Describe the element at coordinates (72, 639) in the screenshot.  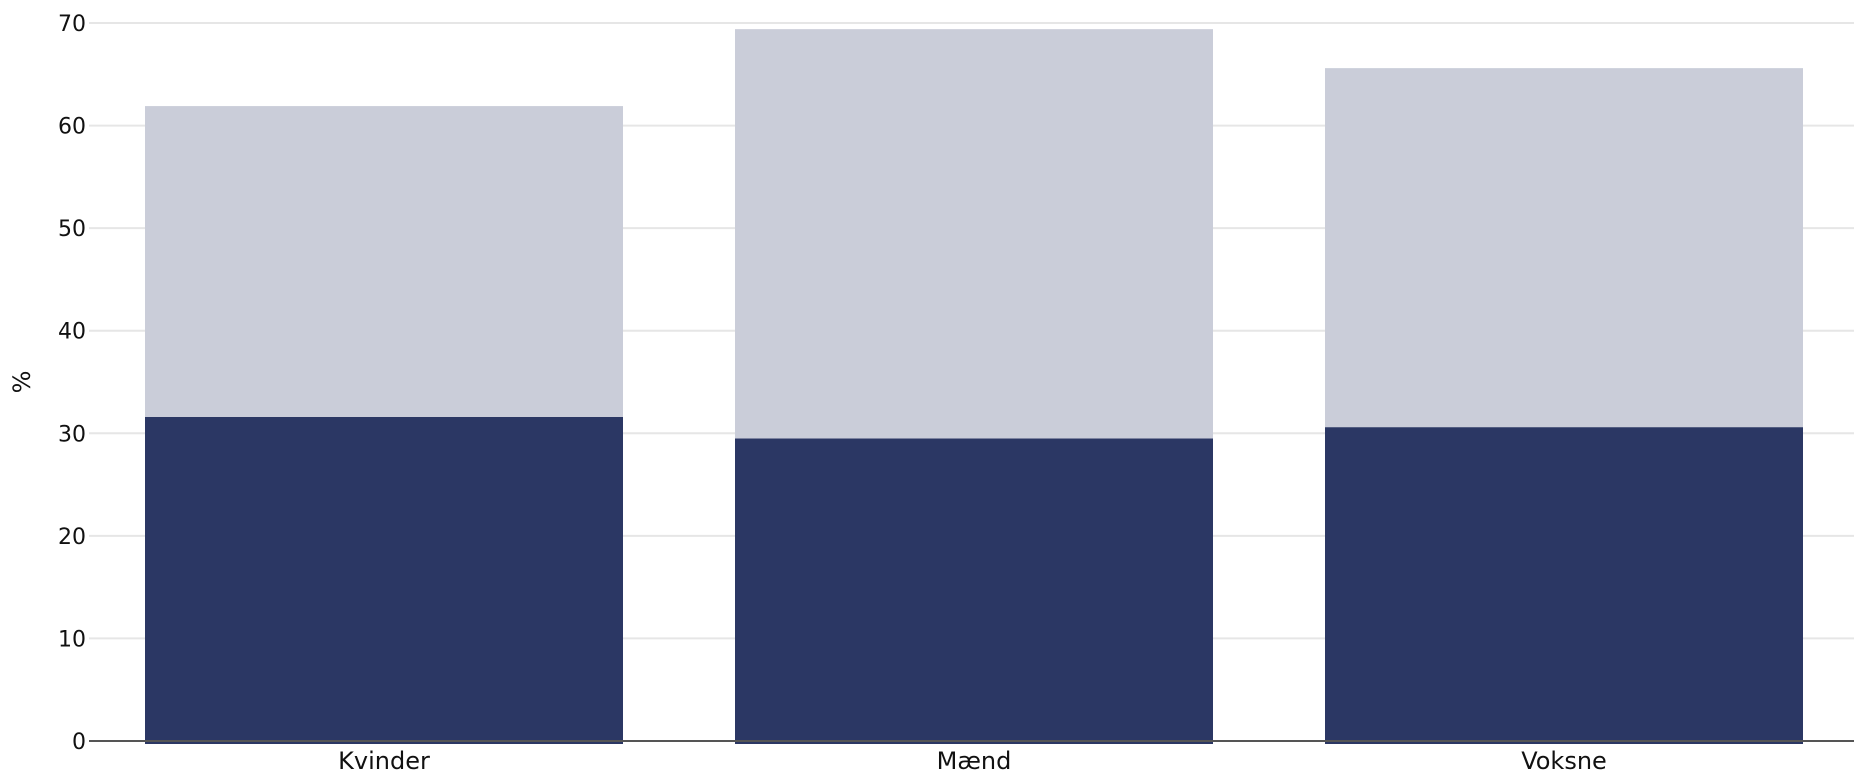
I see `y-tick-label: 10` at that location.